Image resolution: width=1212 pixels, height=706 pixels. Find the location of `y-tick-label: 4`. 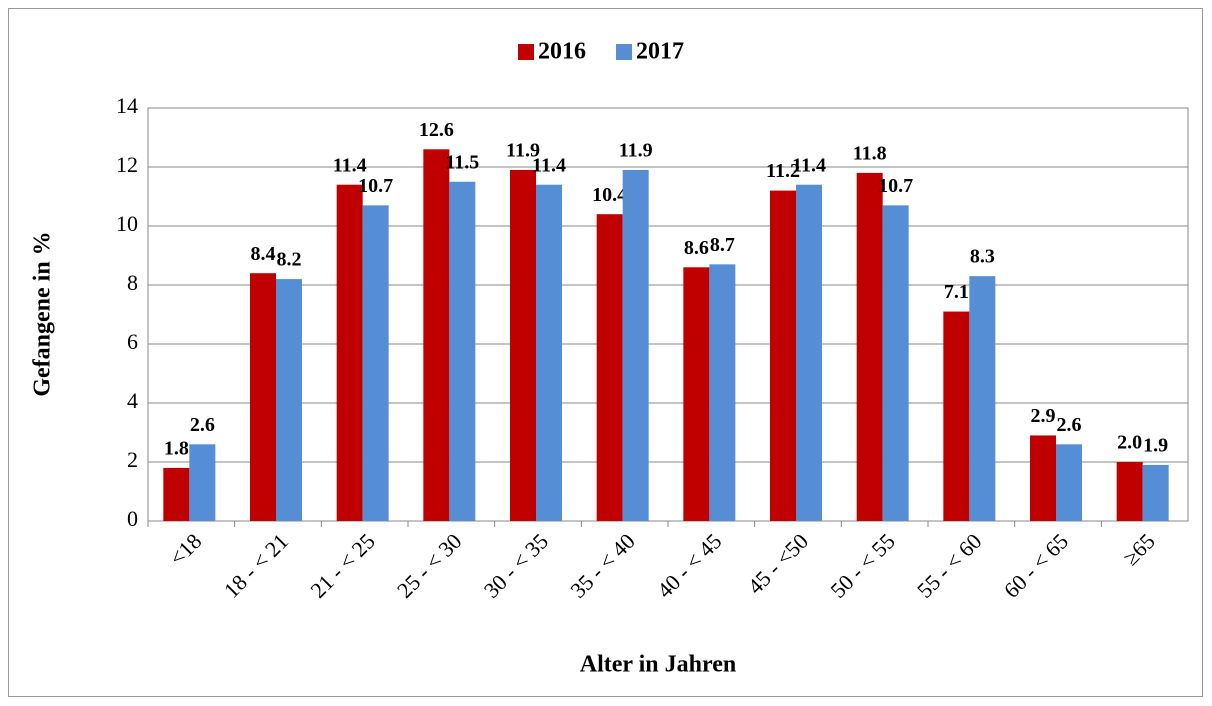

y-tick-label: 4 is located at coordinates (132, 400).